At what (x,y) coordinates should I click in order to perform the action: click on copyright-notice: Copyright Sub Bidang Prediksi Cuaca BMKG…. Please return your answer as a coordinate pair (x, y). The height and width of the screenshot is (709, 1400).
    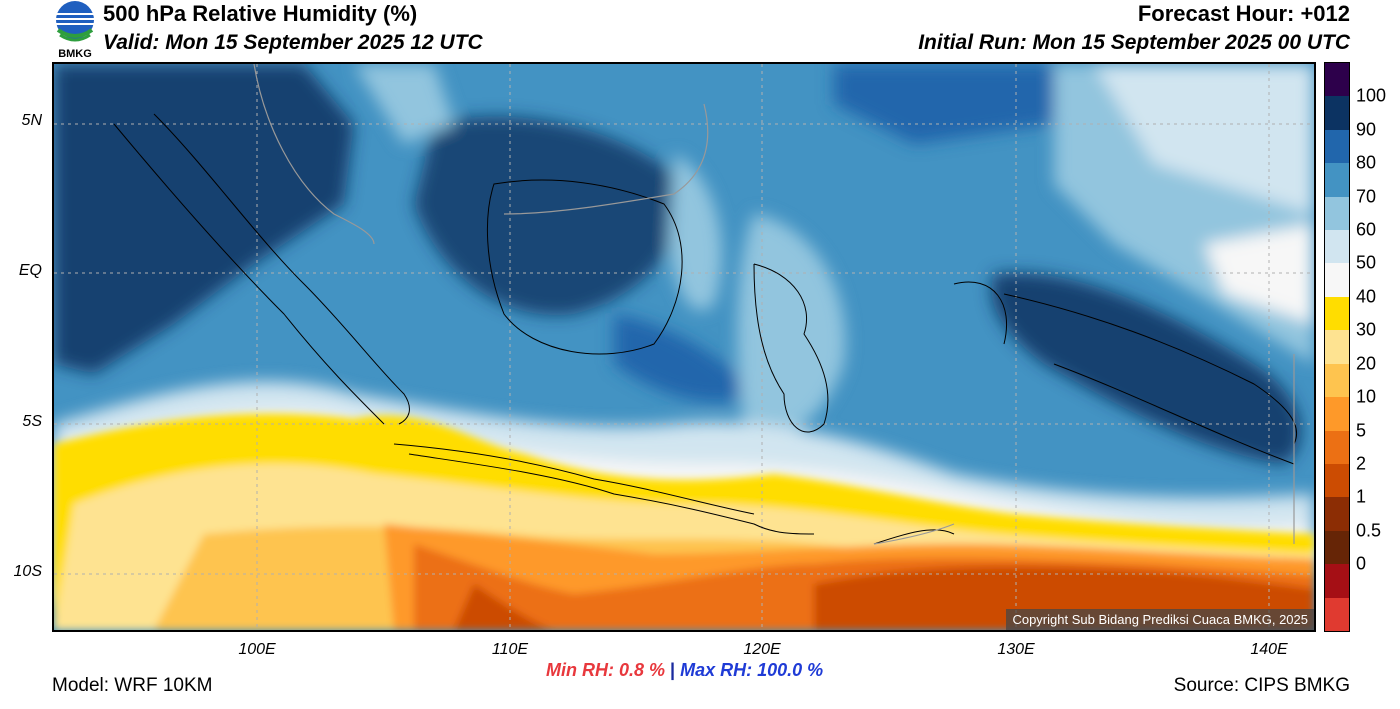
    Looking at the image, I should click on (1160, 619).